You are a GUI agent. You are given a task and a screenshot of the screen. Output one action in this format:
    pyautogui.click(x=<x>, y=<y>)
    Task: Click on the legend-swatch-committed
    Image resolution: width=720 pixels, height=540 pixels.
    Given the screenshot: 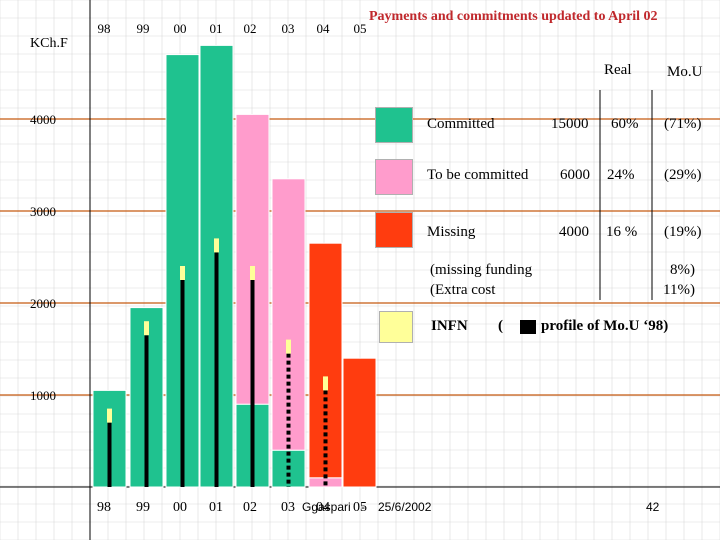 What is the action you would take?
    pyautogui.click(x=394, y=125)
    